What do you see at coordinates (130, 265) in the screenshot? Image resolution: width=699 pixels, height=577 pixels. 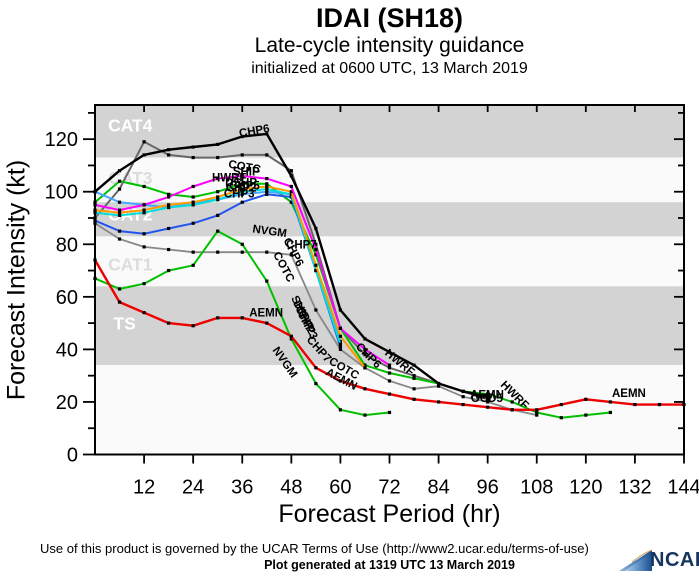 I see `band-label-cat1: CAT1` at bounding box center [130, 265].